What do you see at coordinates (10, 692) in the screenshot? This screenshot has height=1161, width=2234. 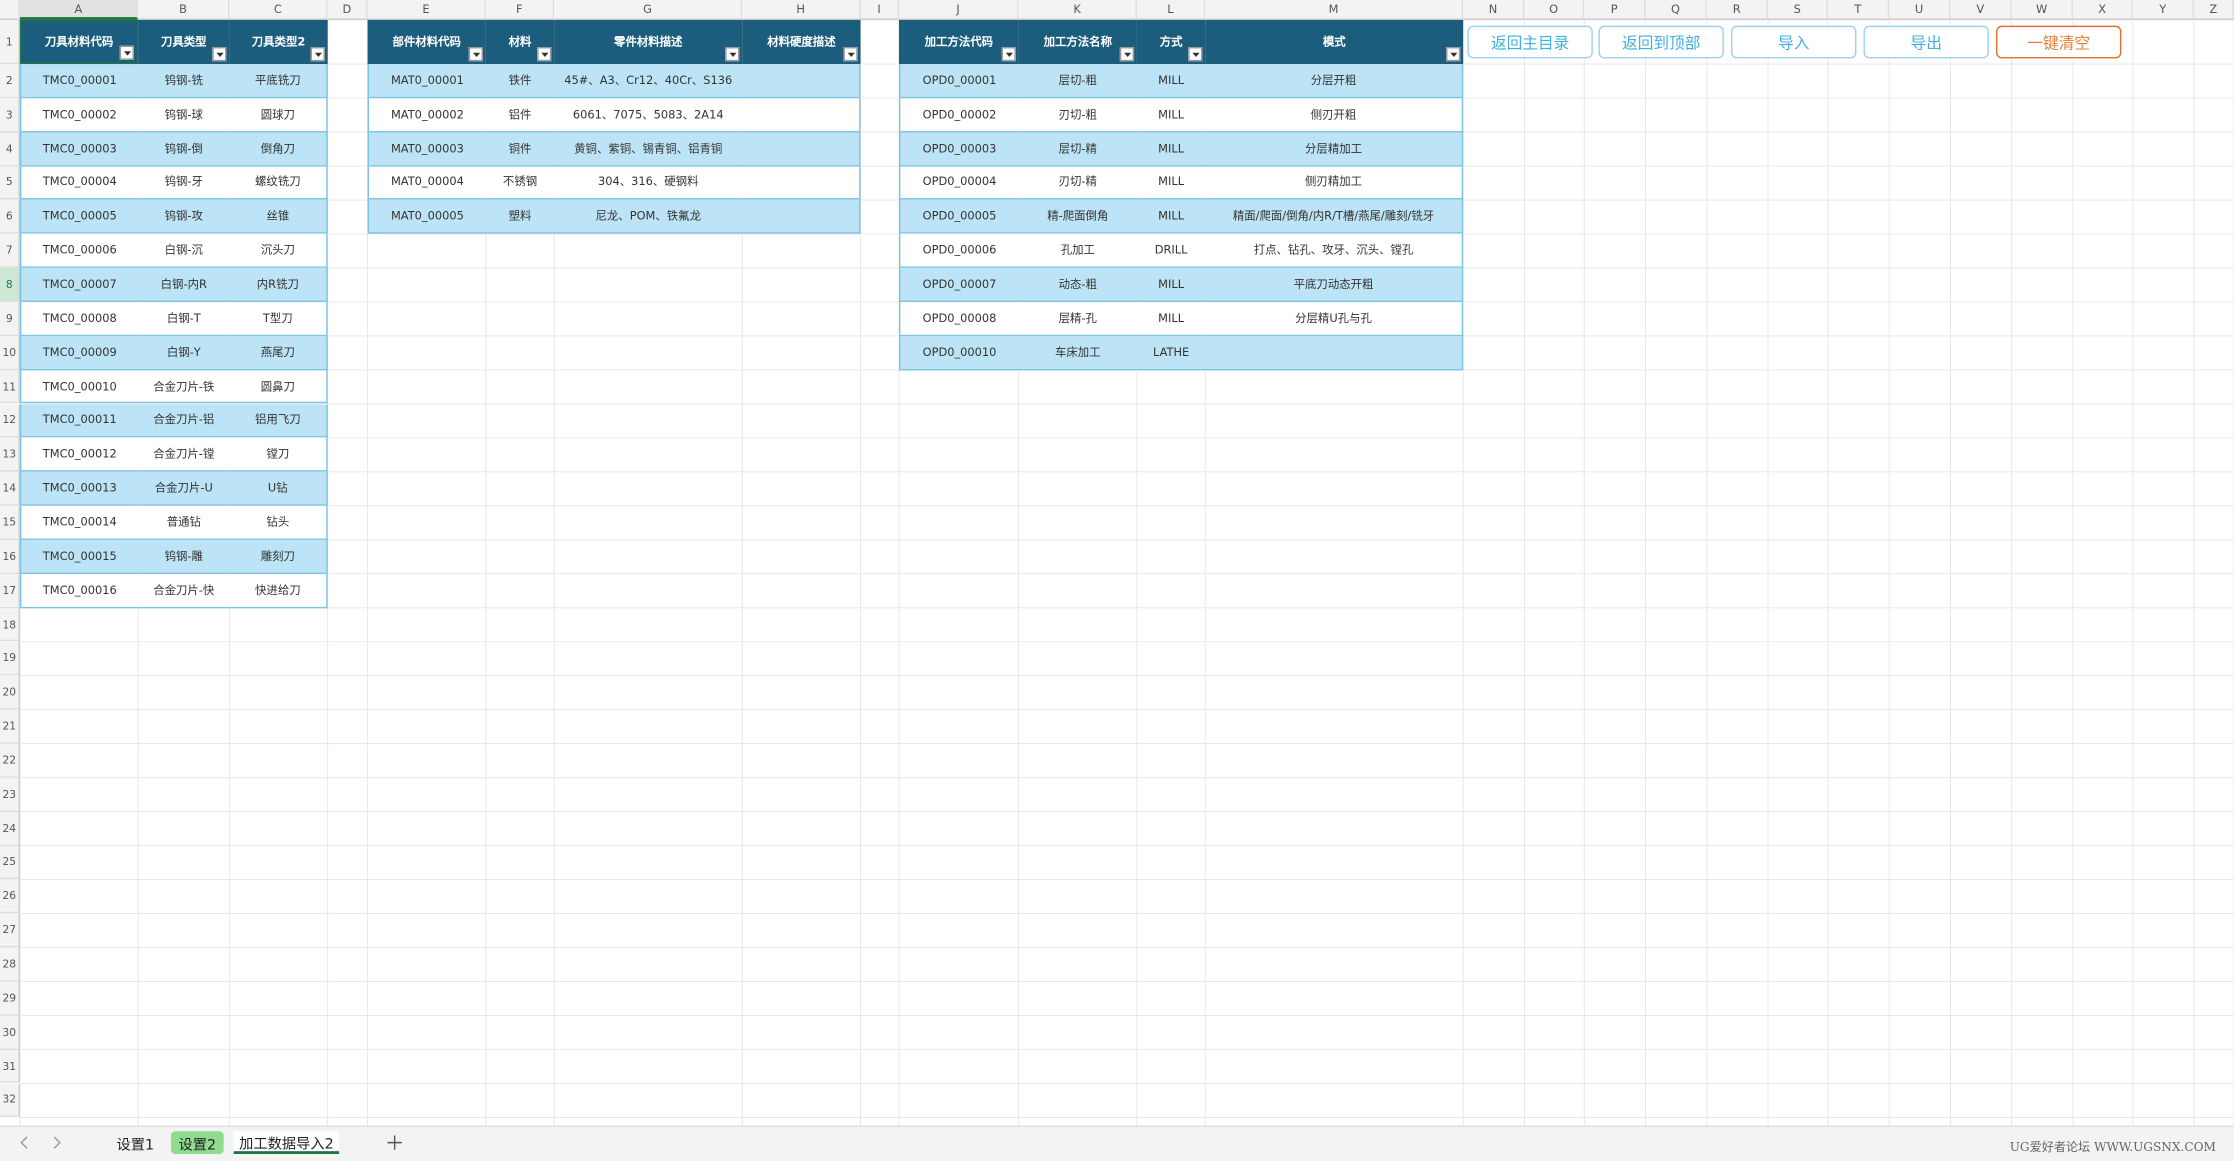 I see `row-header: 20` at bounding box center [10, 692].